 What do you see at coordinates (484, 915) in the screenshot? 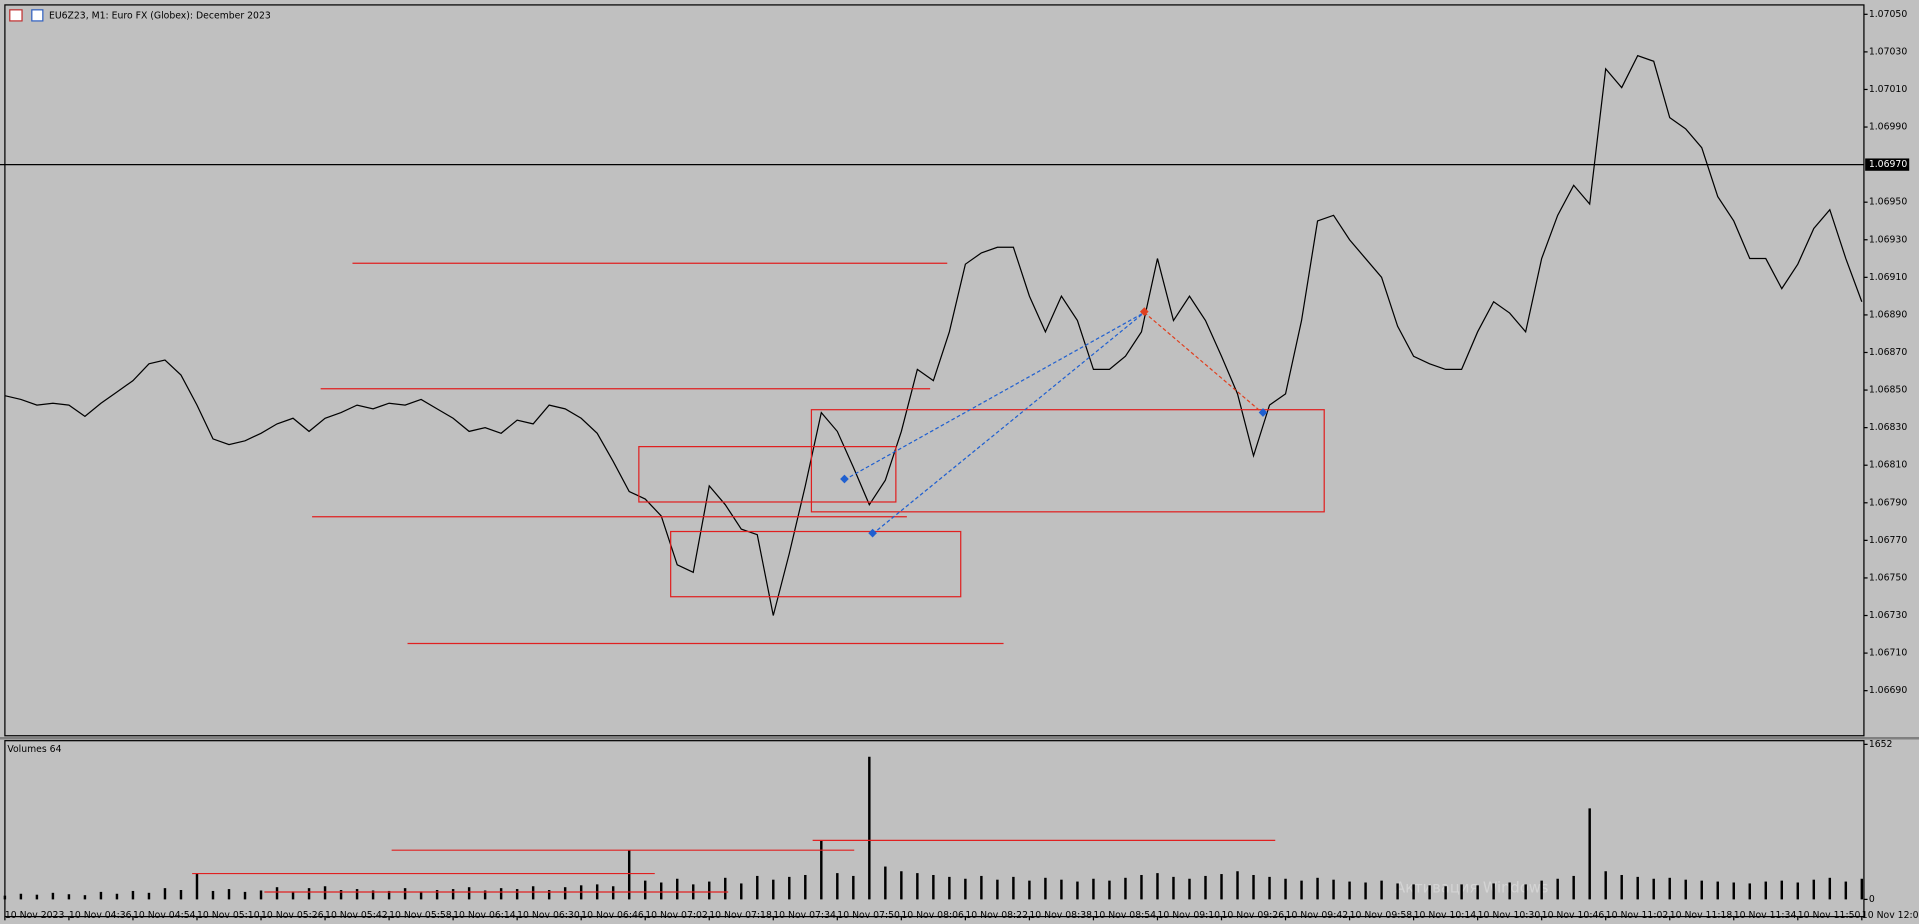
I see `x-tick-label: 10 Nov 06:14` at bounding box center [484, 915].